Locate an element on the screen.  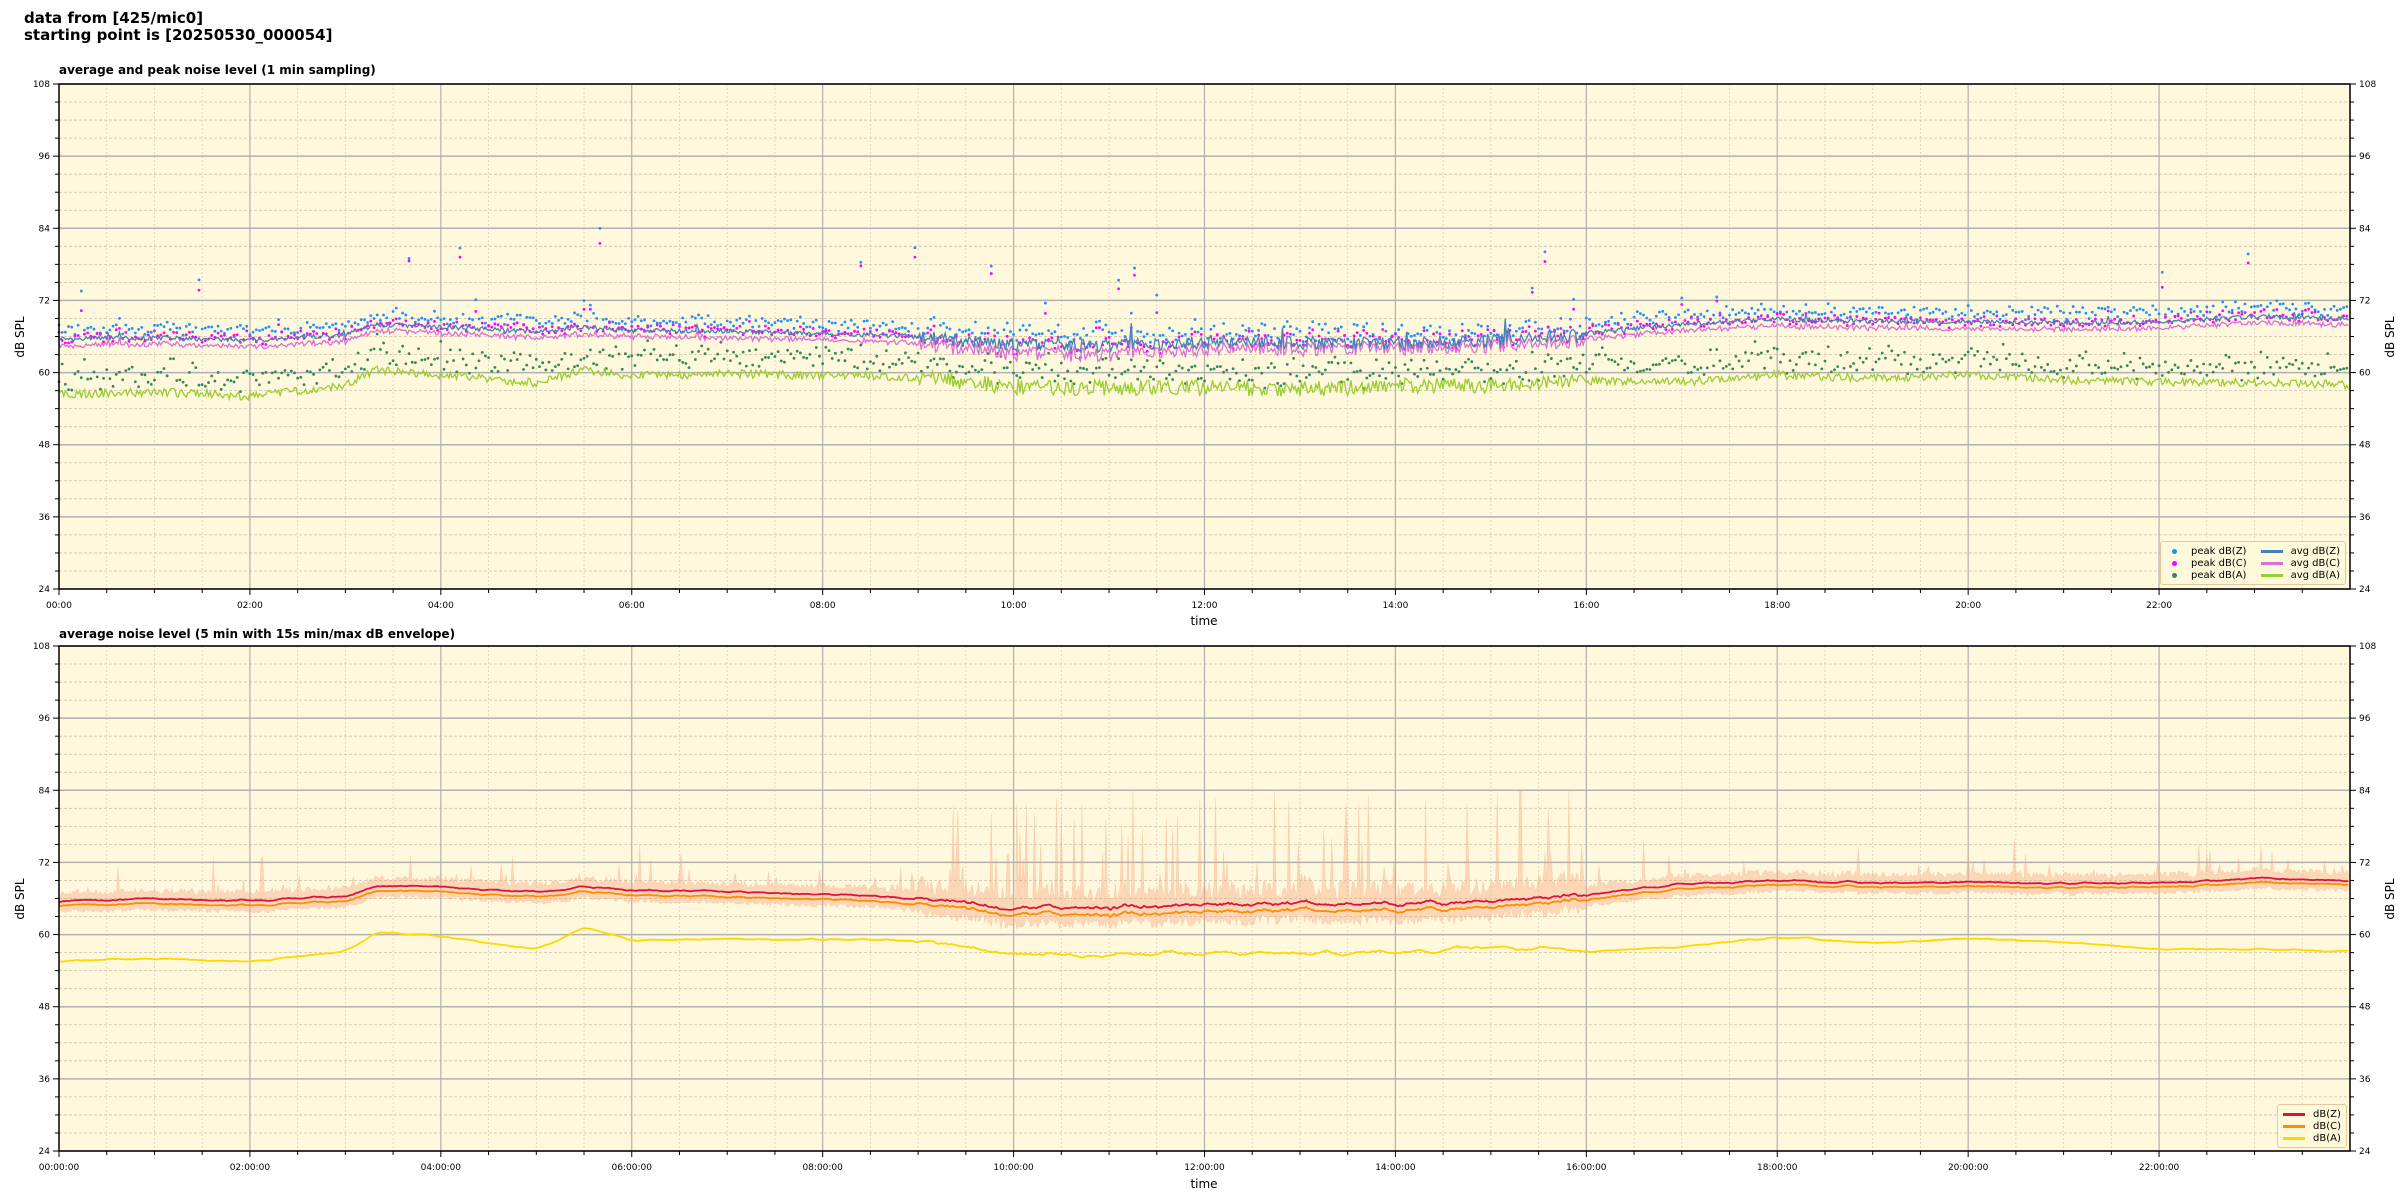
y-tick-label-left: 60 is located at coordinates (45, 936).